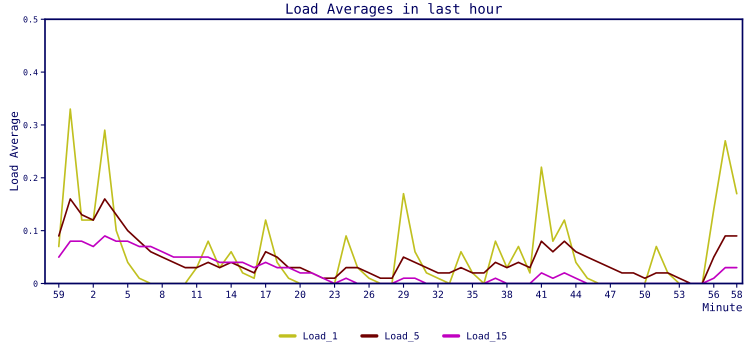 This screenshot has width=750, height=350. Describe the element at coordinates (36, 283) in the screenshot. I see `y-tick-label: 0` at that location.